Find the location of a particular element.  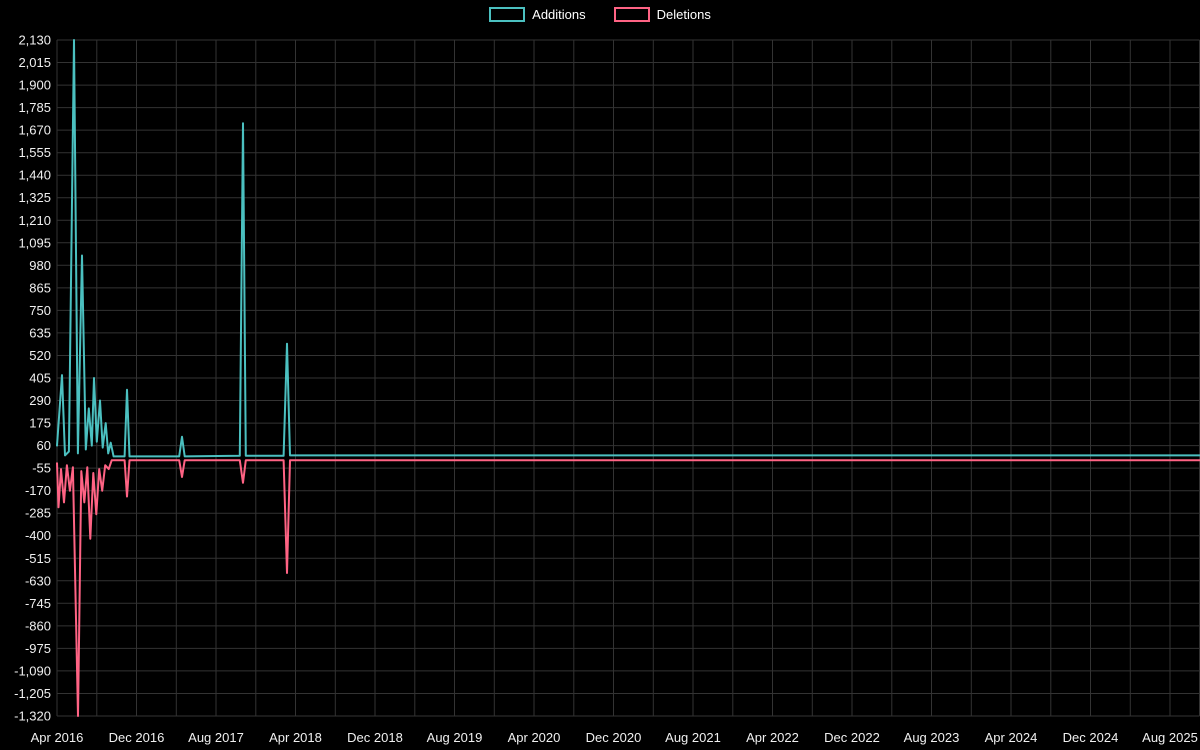

additions-swatch-icon is located at coordinates (507, 14).